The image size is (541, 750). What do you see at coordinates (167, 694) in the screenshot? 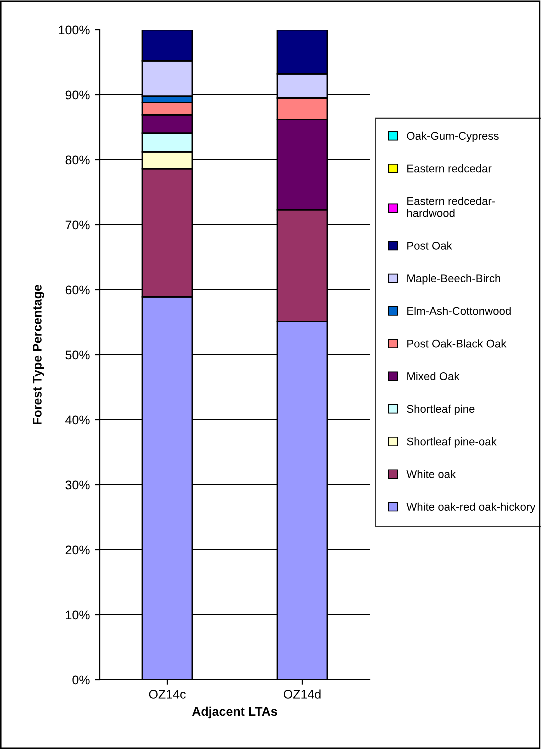
I see `x-tick-label: OZ14c` at bounding box center [167, 694].